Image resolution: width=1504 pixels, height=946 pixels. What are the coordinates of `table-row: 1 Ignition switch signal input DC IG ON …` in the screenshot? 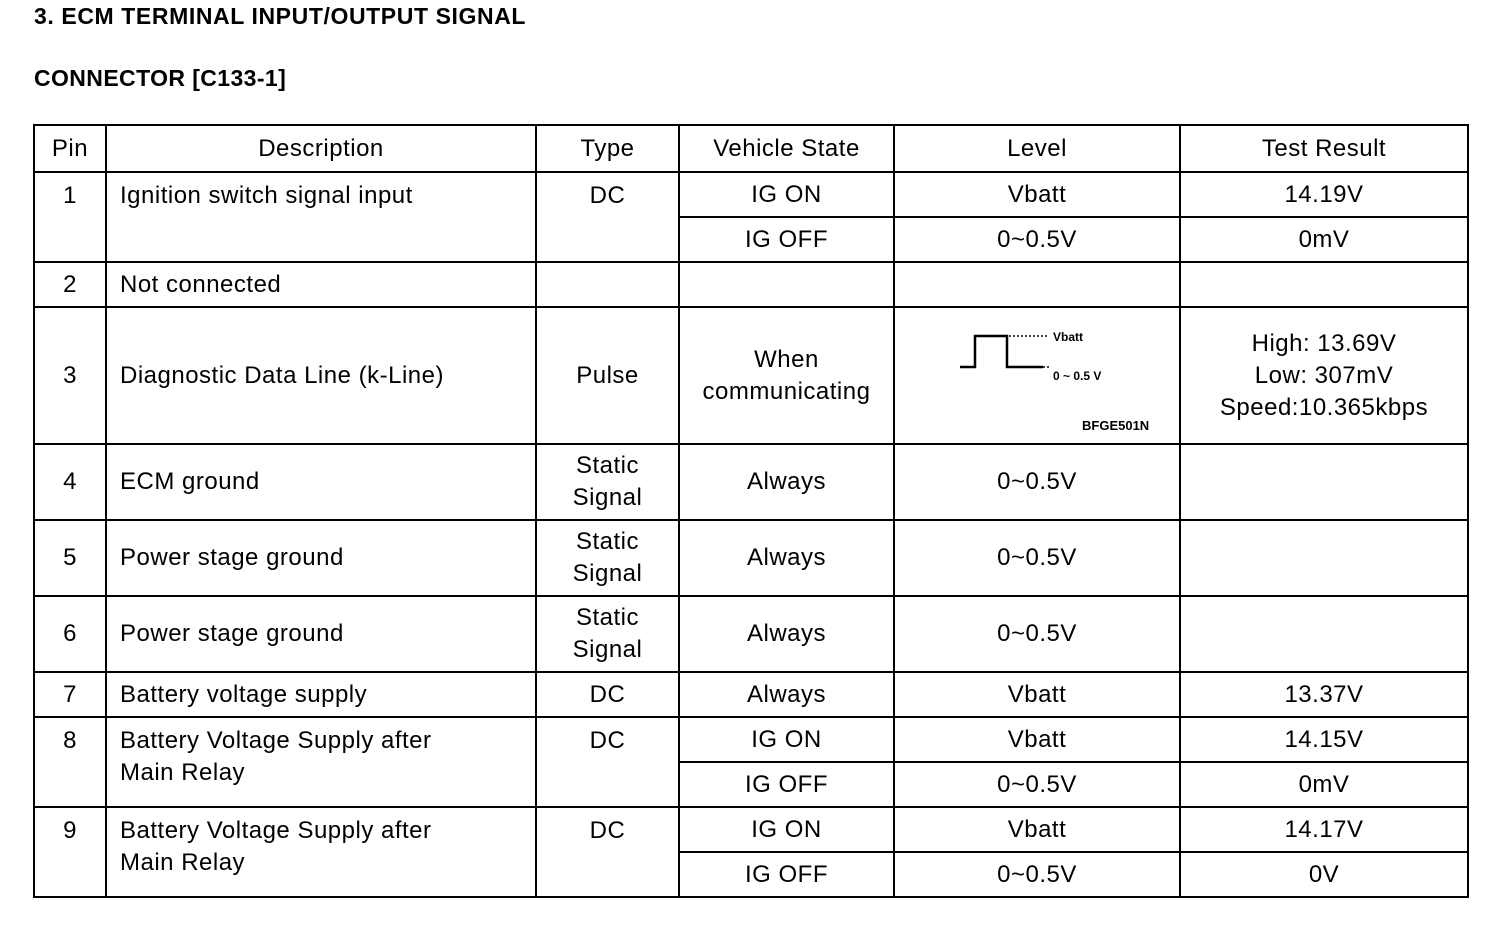 It's located at (751, 217).